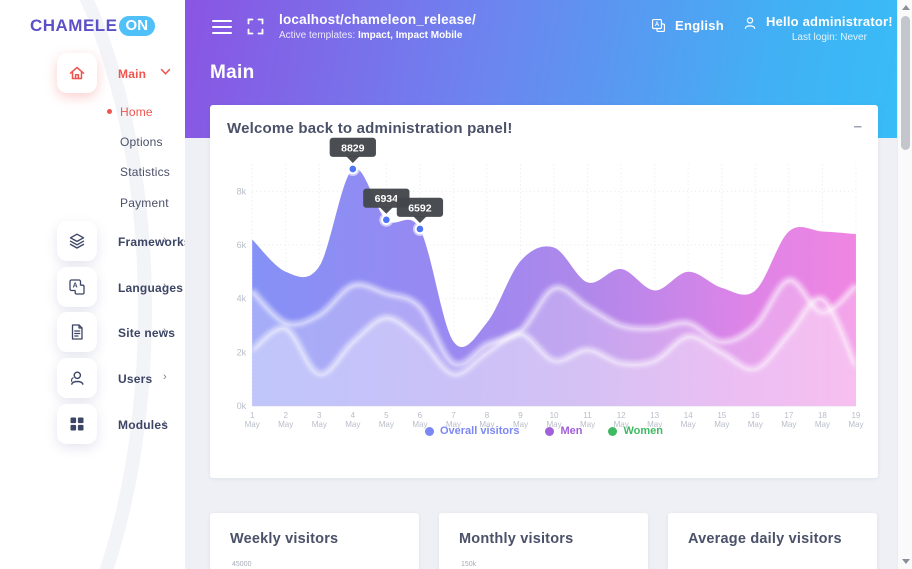  I want to click on document-icon, so click(77, 332).